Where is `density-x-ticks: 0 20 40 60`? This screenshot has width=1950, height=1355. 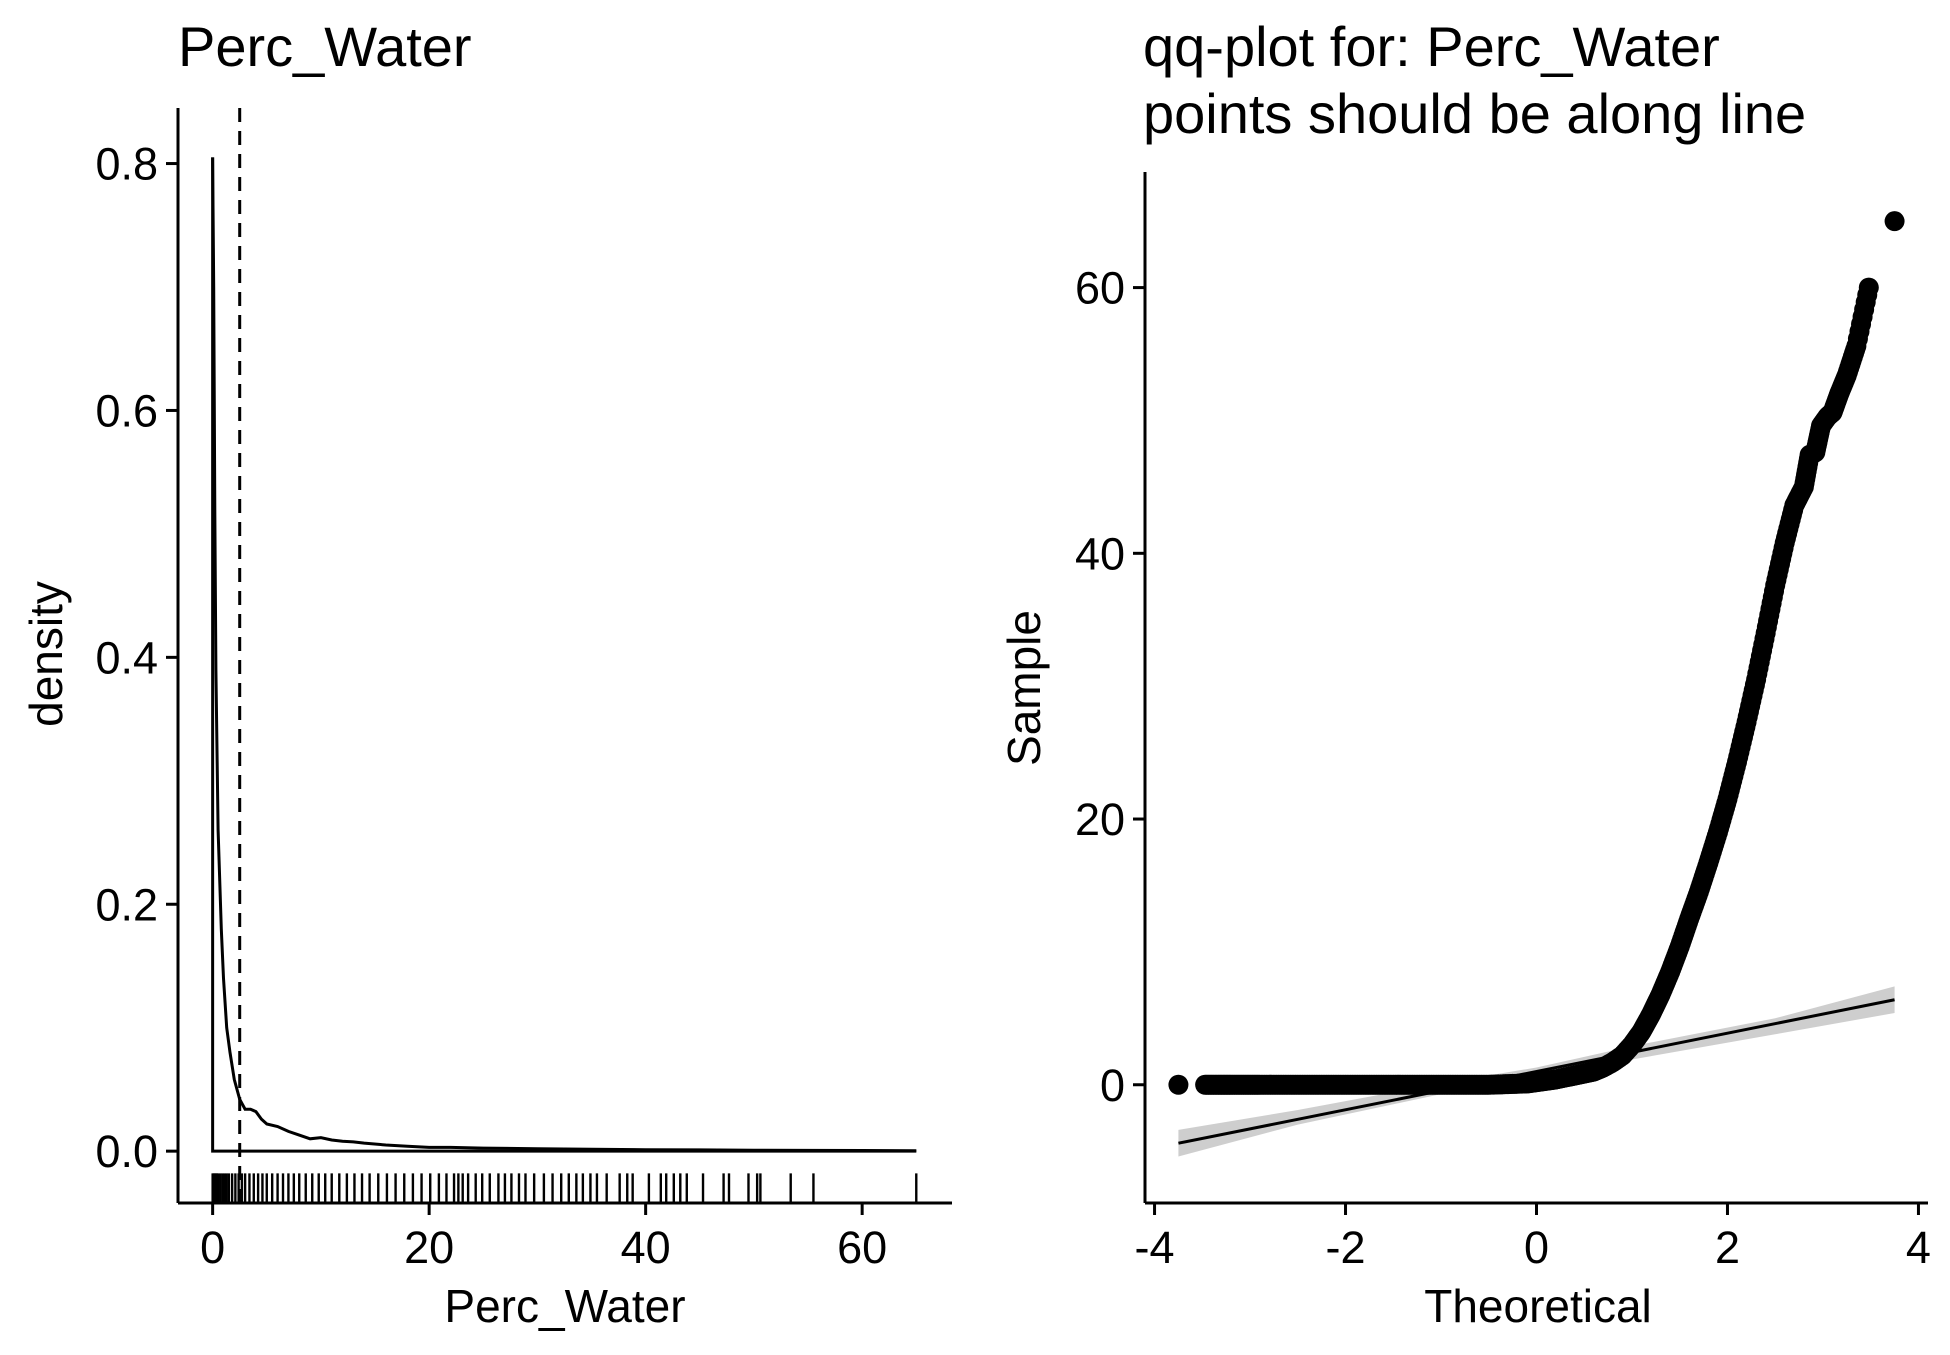 density-x-ticks: 0 20 40 60 is located at coordinates (543, 1238).